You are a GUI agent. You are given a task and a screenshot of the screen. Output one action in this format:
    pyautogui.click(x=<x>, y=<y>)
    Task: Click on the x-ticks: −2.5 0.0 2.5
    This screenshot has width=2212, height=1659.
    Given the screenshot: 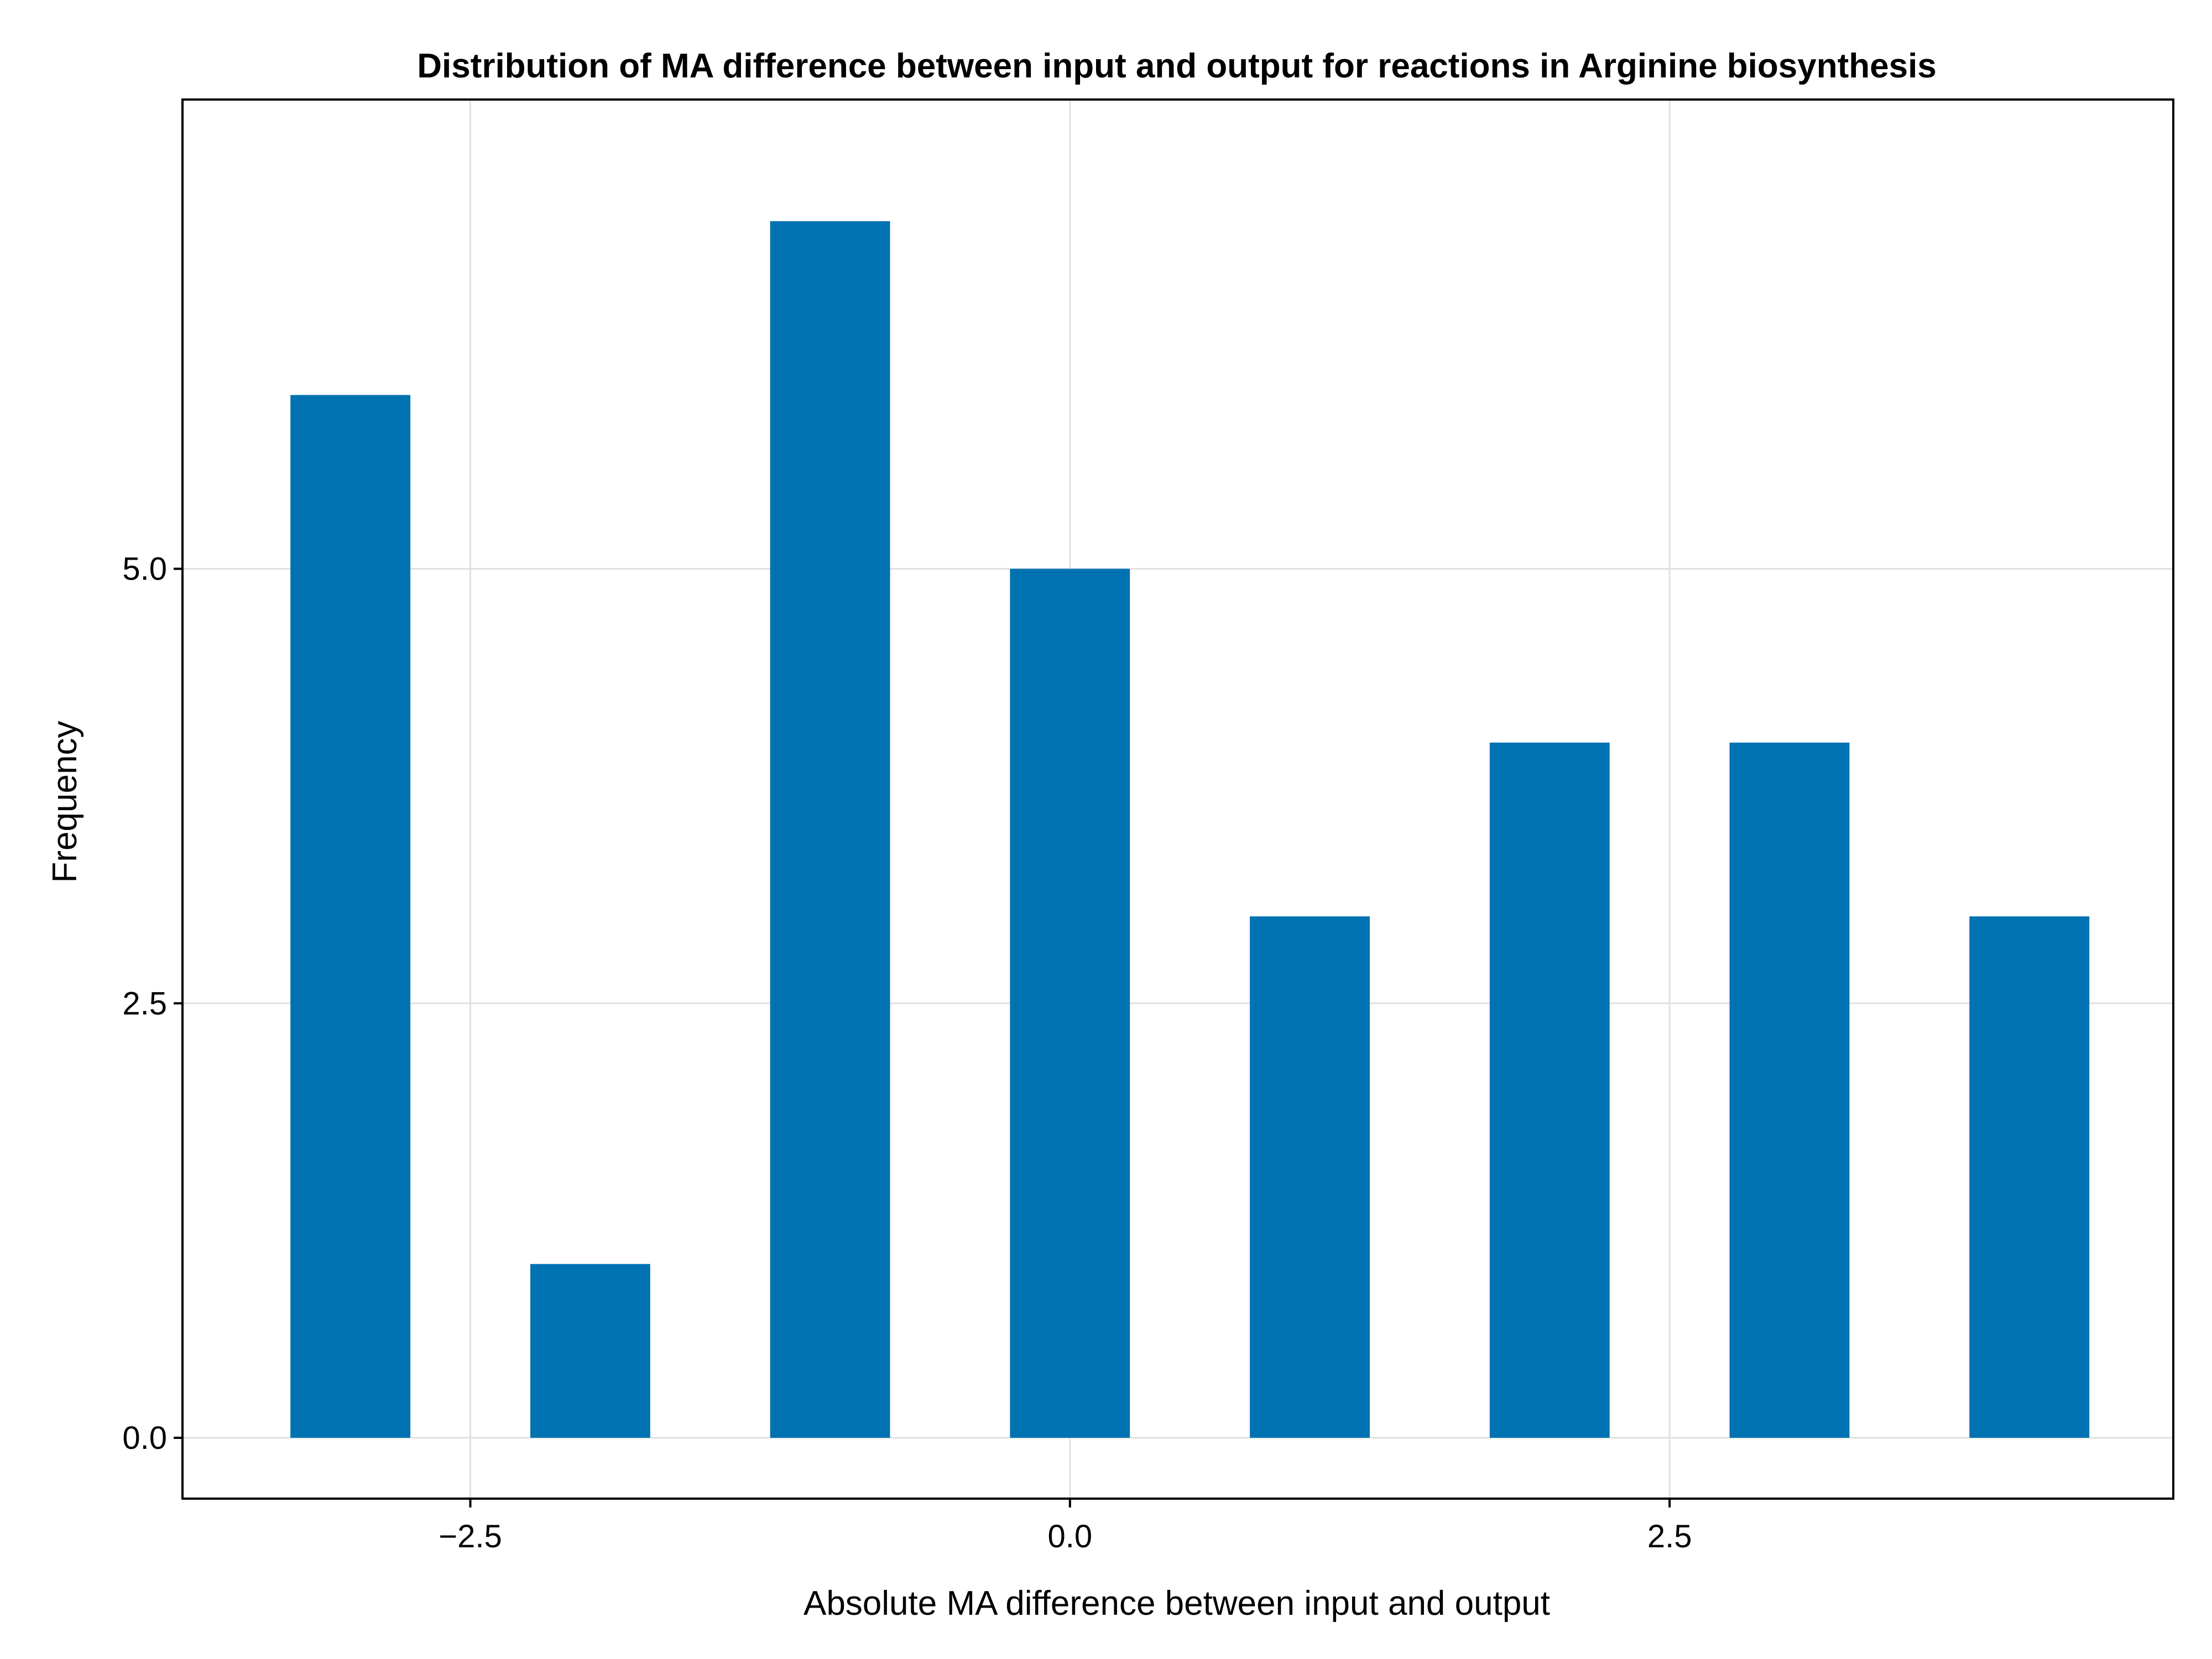 What is the action you would take?
    pyautogui.click(x=1065, y=1527)
    